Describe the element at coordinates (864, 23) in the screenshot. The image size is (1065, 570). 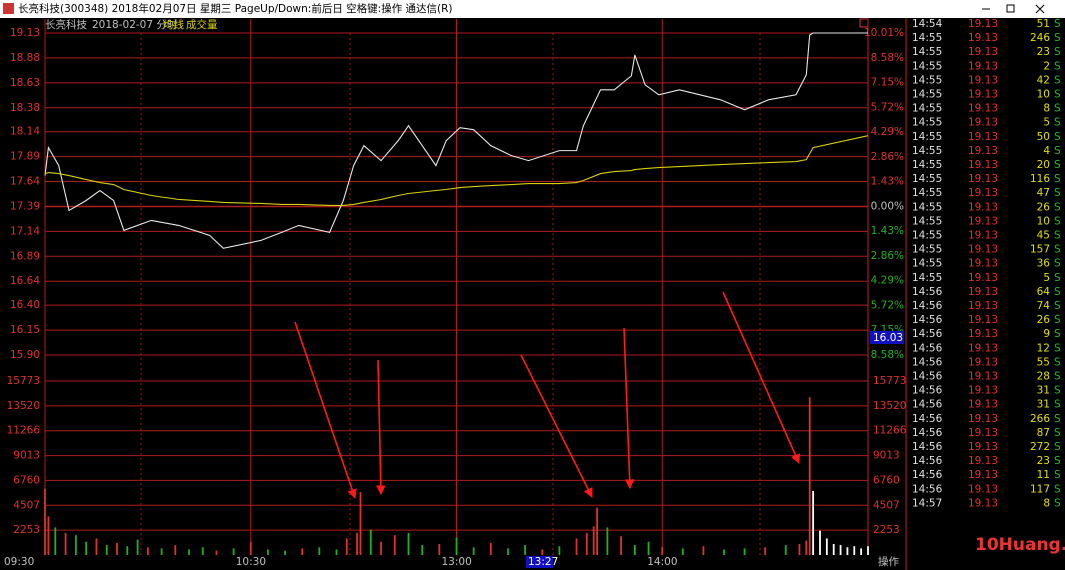
I see `corner-button` at that location.